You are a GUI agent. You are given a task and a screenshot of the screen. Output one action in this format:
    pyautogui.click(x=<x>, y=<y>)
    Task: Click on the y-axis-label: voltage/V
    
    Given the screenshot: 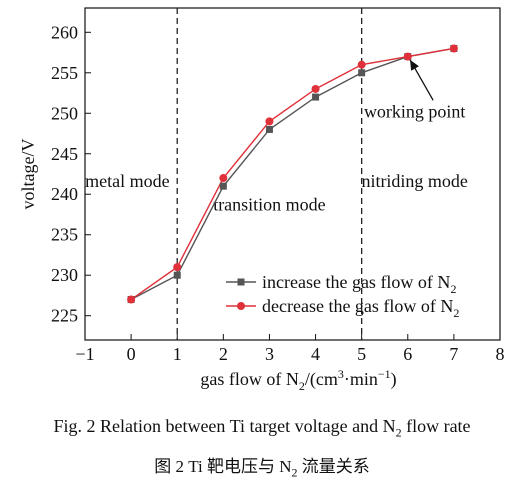 What is the action you would take?
    pyautogui.click(x=28, y=174)
    